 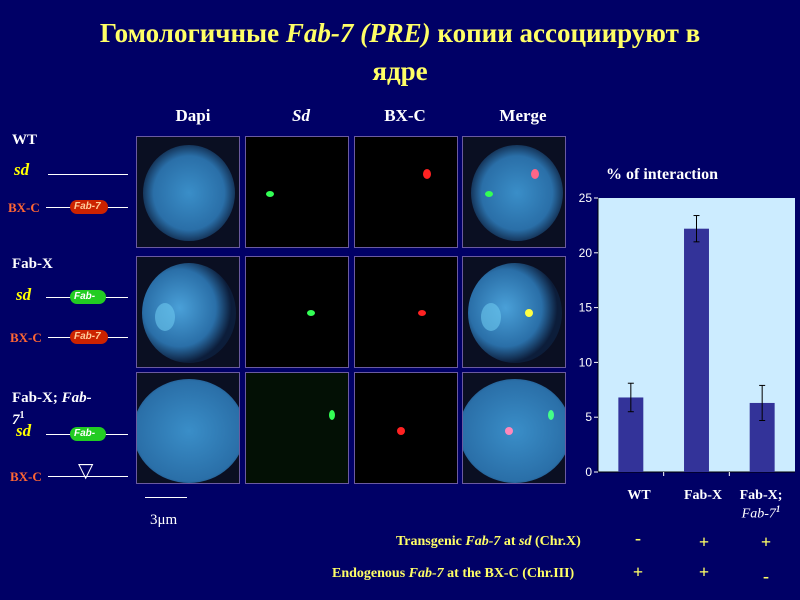 What do you see at coordinates (164, 520) in the screenshot?
I see `scale-label: 3μm` at bounding box center [164, 520].